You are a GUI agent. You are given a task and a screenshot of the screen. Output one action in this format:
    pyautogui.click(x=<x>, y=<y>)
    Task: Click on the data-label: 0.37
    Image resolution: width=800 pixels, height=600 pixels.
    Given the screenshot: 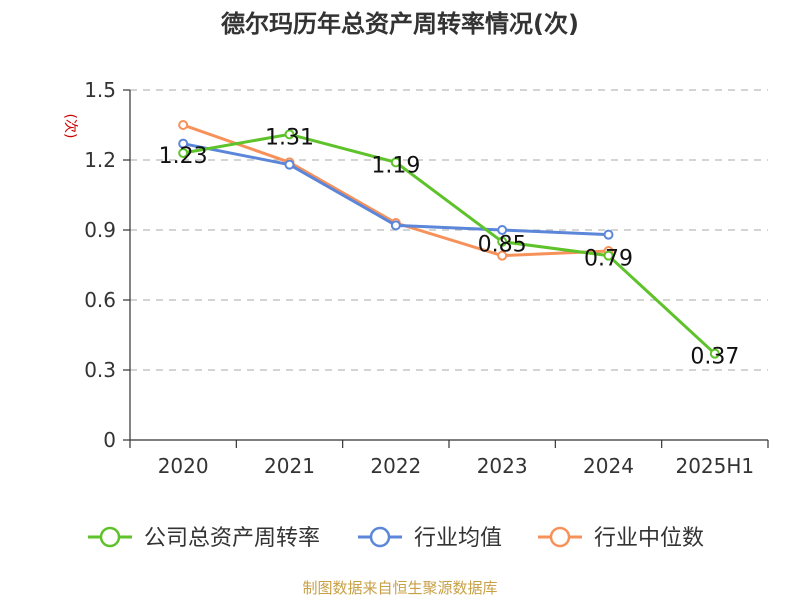 What is the action you would take?
    pyautogui.click(x=714, y=357)
    